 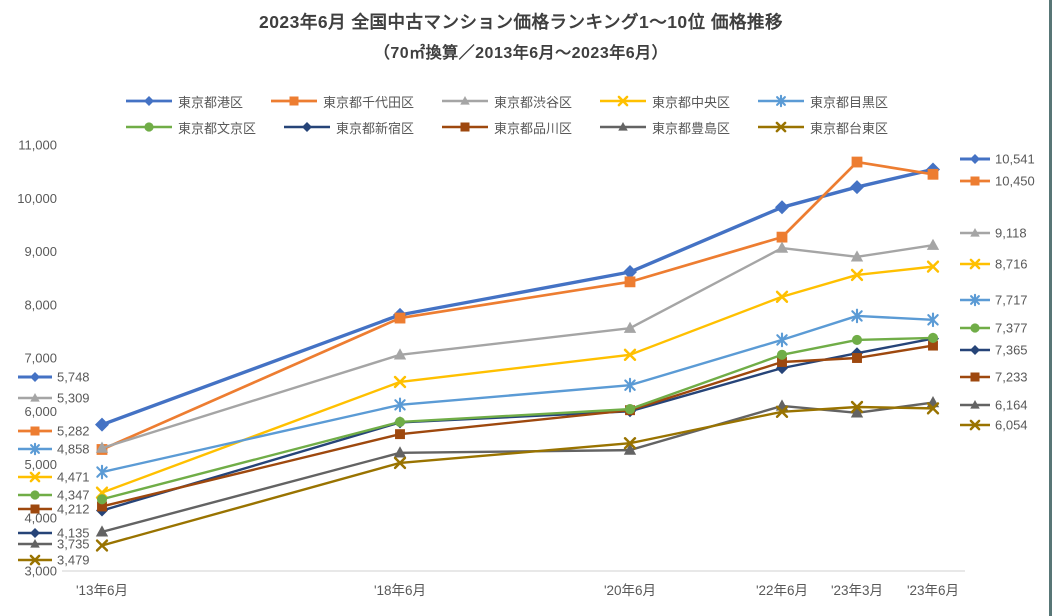 What do you see at coordinates (54, 560) in the screenshot?
I see `series-start-label: 3,479` at bounding box center [54, 560].